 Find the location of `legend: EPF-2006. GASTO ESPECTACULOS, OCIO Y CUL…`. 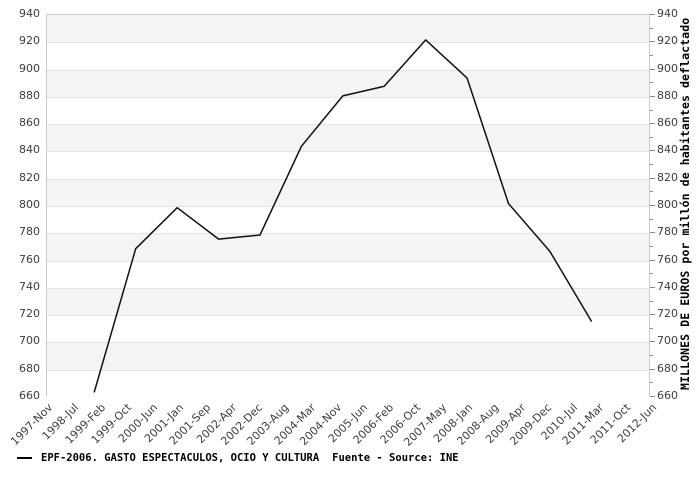

legend: EPF-2006. GASTO ESPECTACULOS, OCIO Y CUL… is located at coordinates (238, 458).